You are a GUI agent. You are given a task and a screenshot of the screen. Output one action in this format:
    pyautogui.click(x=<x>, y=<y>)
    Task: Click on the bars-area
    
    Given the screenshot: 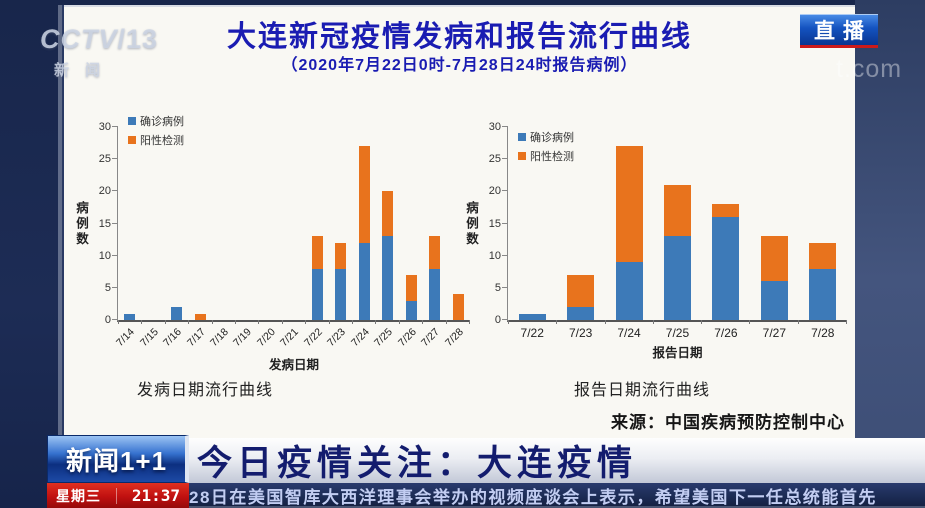 What is the action you would take?
    pyautogui.click(x=677, y=223)
    